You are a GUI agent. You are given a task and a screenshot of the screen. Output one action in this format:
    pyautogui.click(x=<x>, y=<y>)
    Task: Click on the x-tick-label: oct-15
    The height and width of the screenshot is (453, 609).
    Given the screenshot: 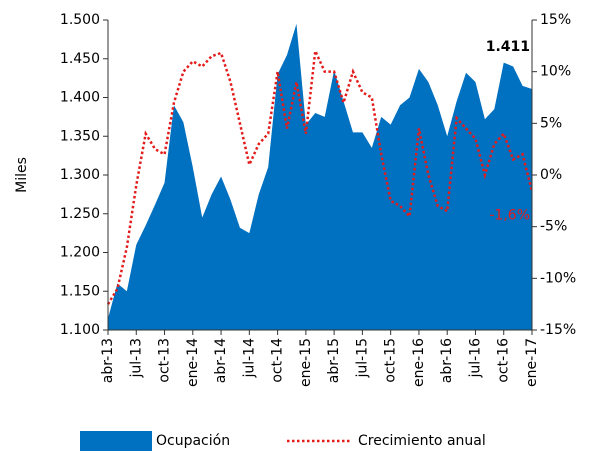 What is the action you would take?
    pyautogui.click(x=391, y=360)
    